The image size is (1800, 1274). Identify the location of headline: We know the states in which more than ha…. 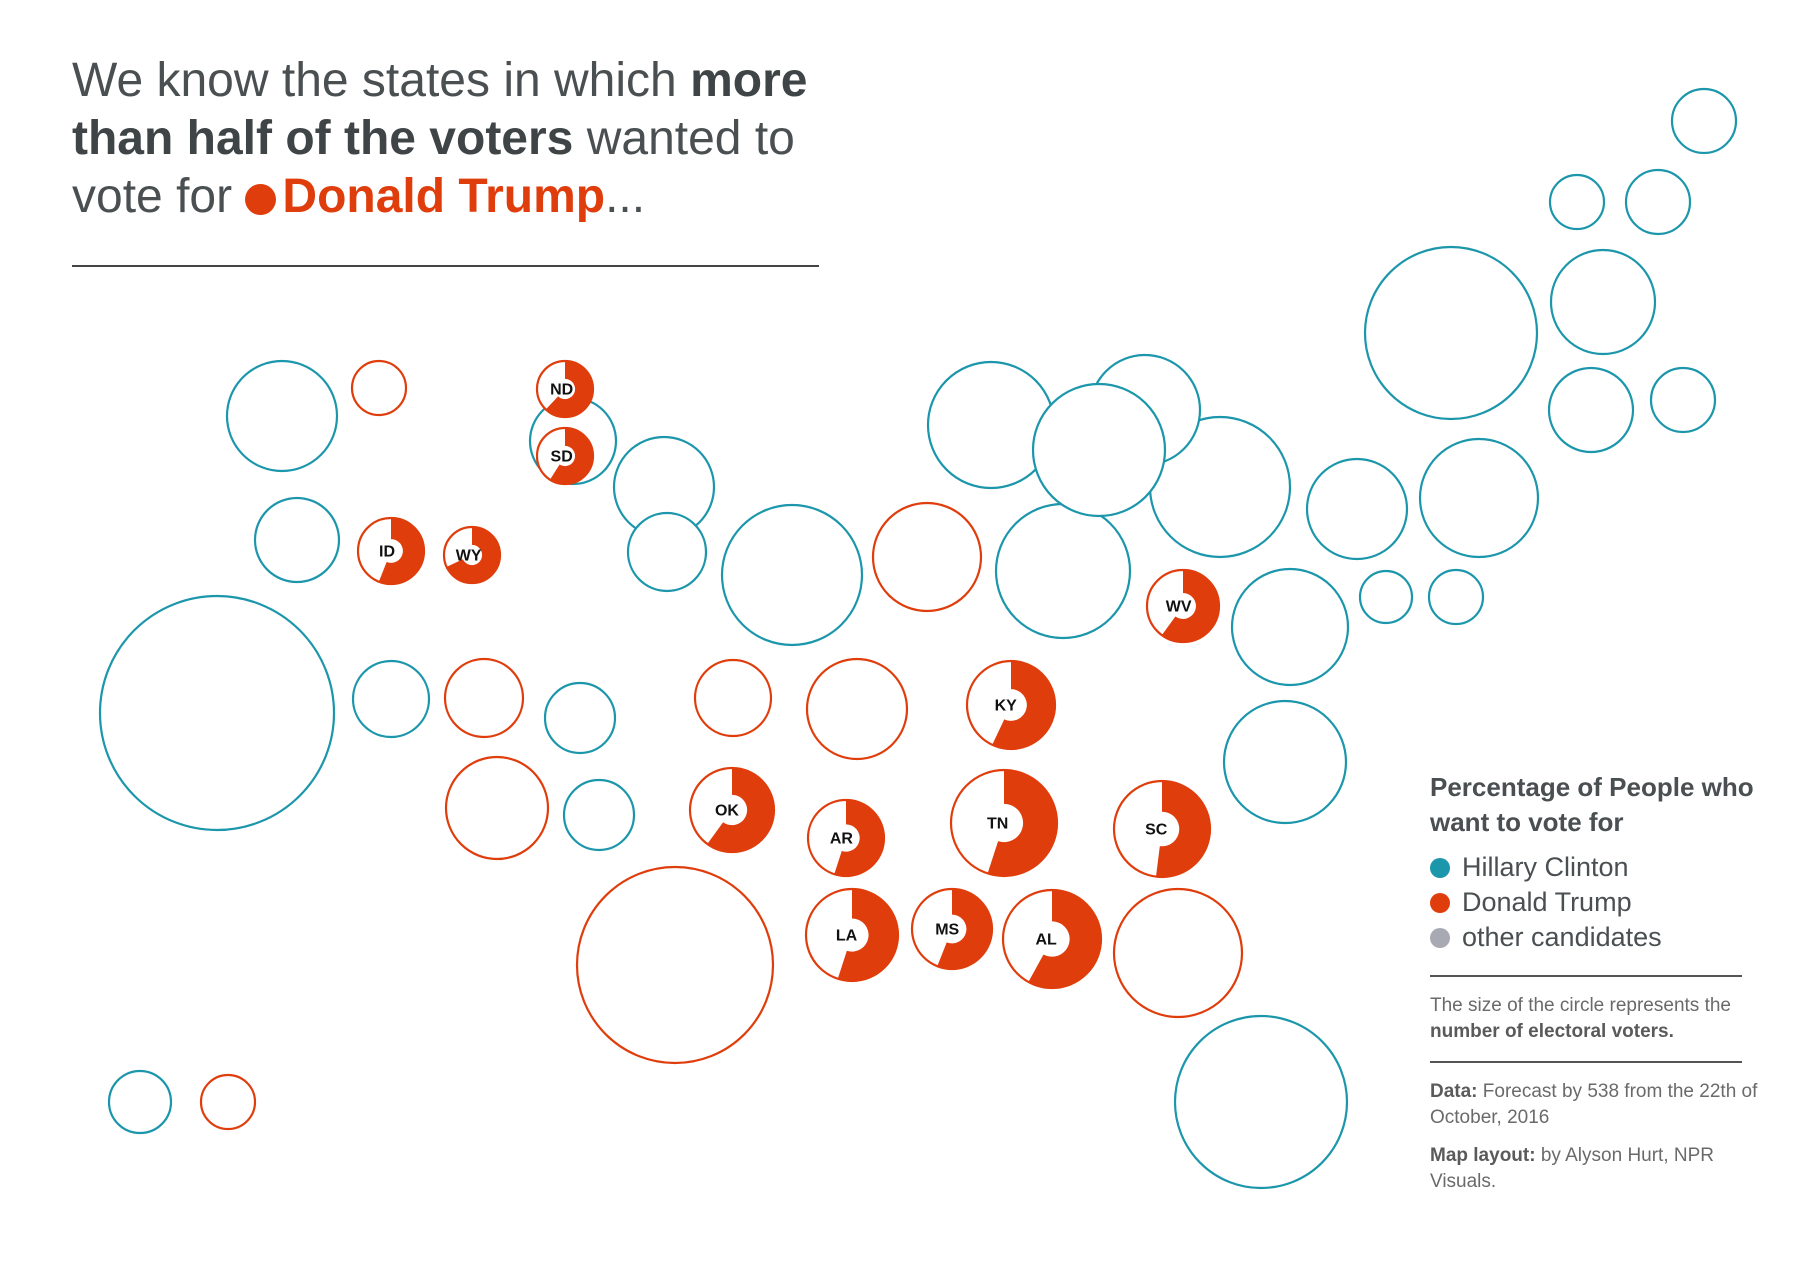
(452, 139).